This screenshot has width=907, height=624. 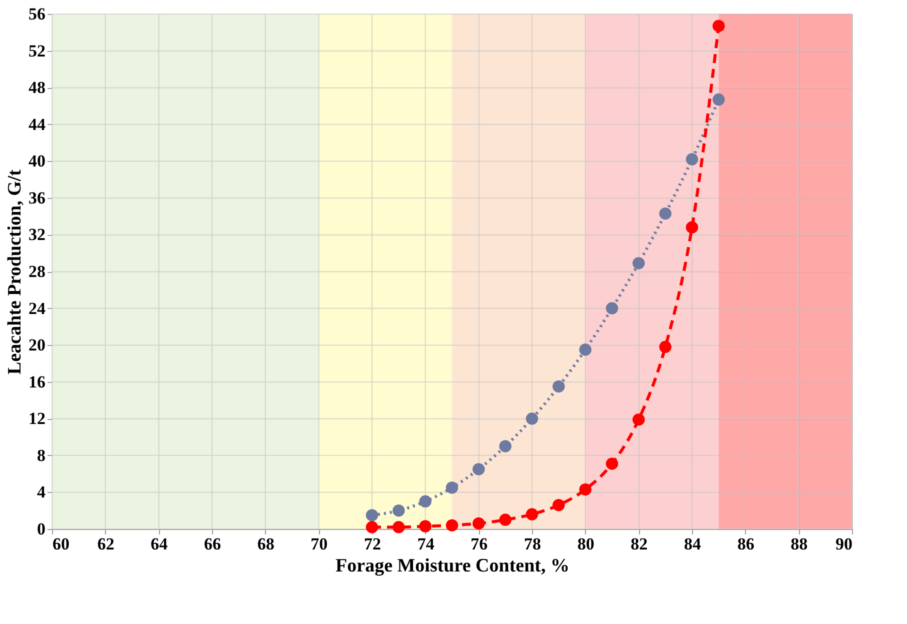 What do you see at coordinates (745, 544) in the screenshot?
I see `x-tick-label: 86` at bounding box center [745, 544].